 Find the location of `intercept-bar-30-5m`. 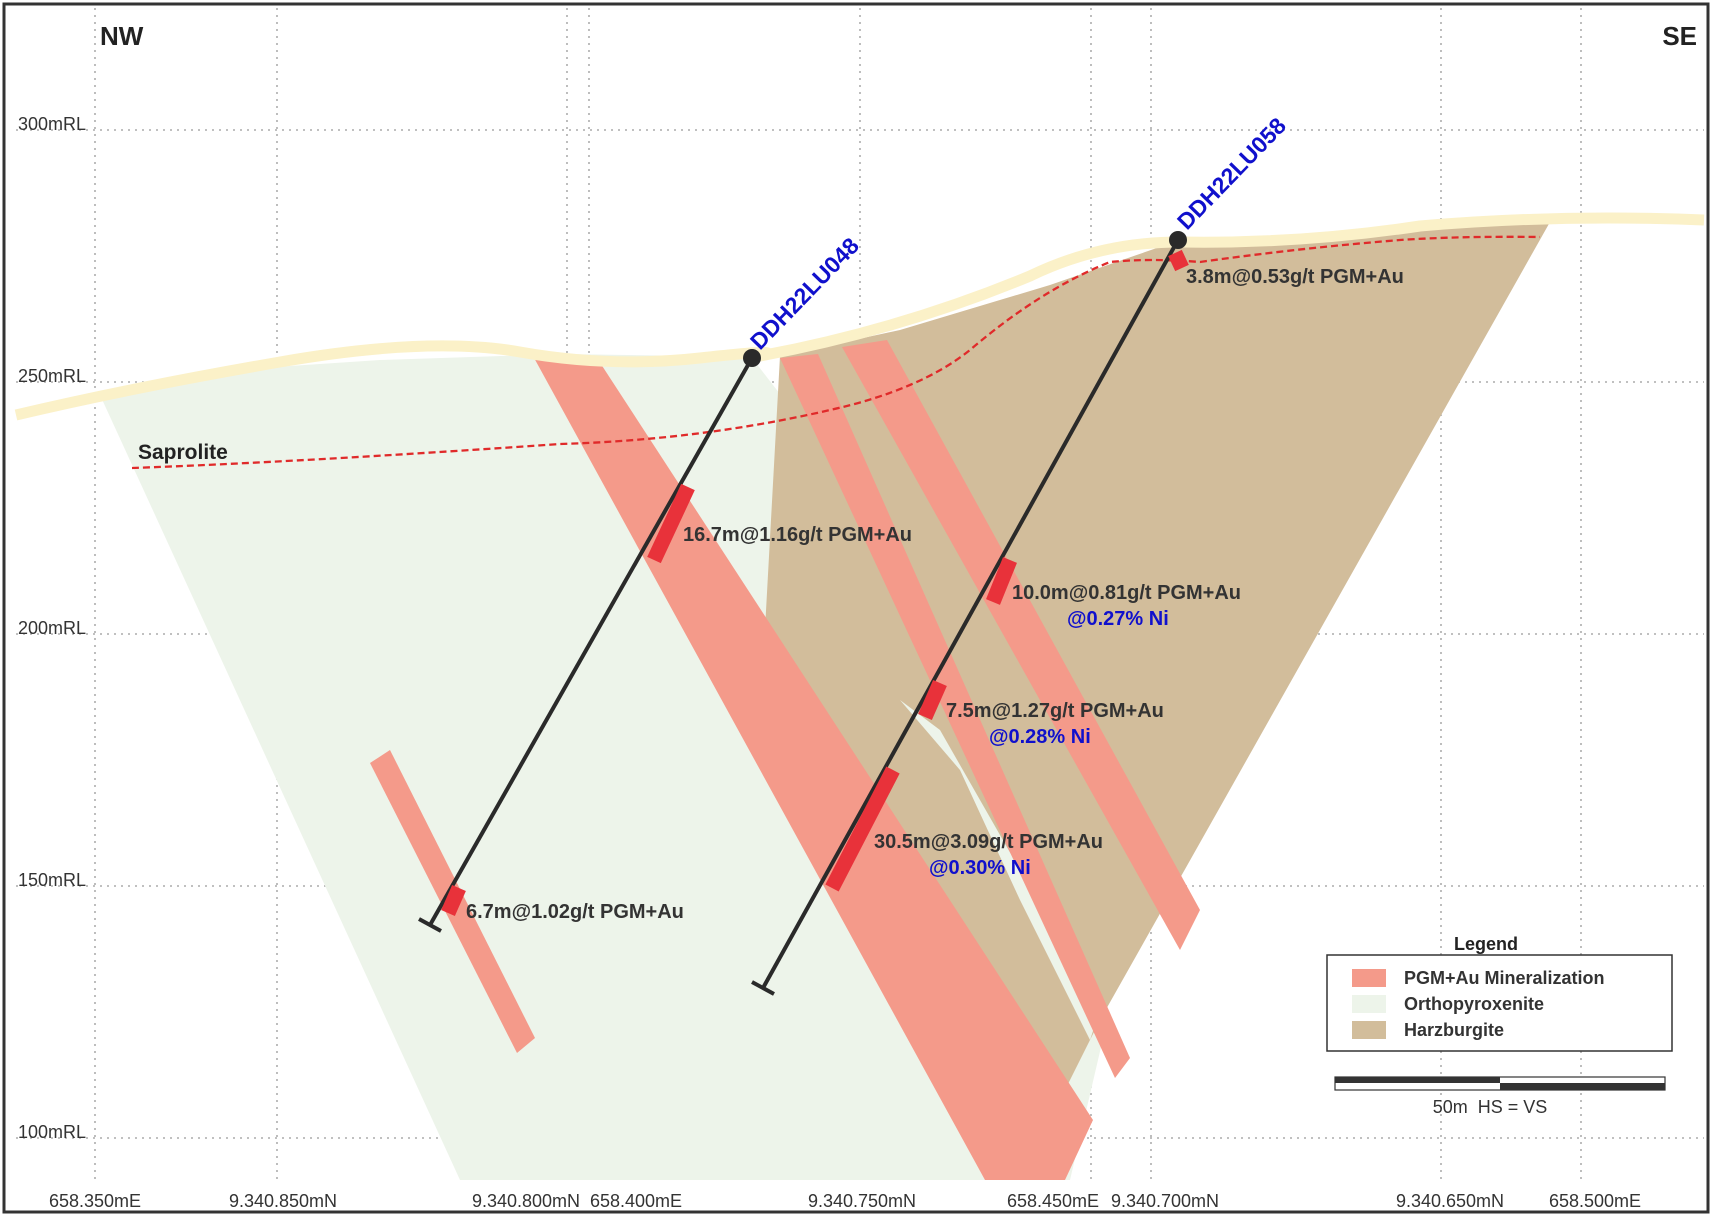

intercept-bar-30-5m is located at coordinates (862, 829).